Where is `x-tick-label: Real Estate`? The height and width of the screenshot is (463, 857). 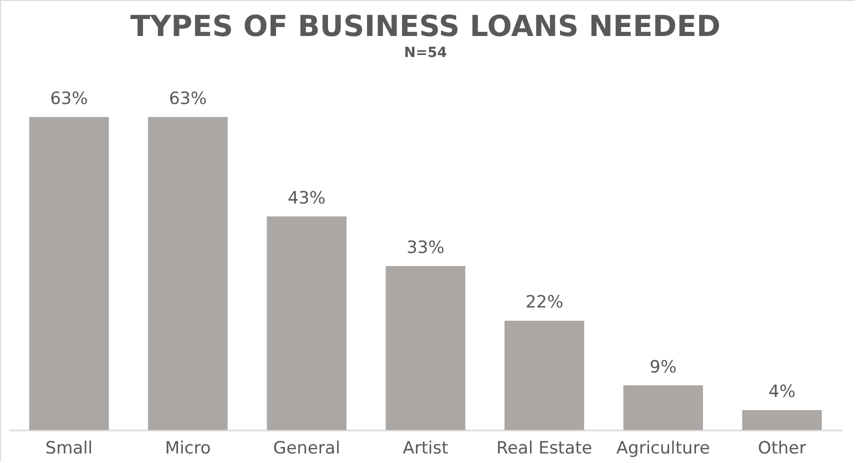
x-tick-label: Real Estate is located at coordinates (544, 448).